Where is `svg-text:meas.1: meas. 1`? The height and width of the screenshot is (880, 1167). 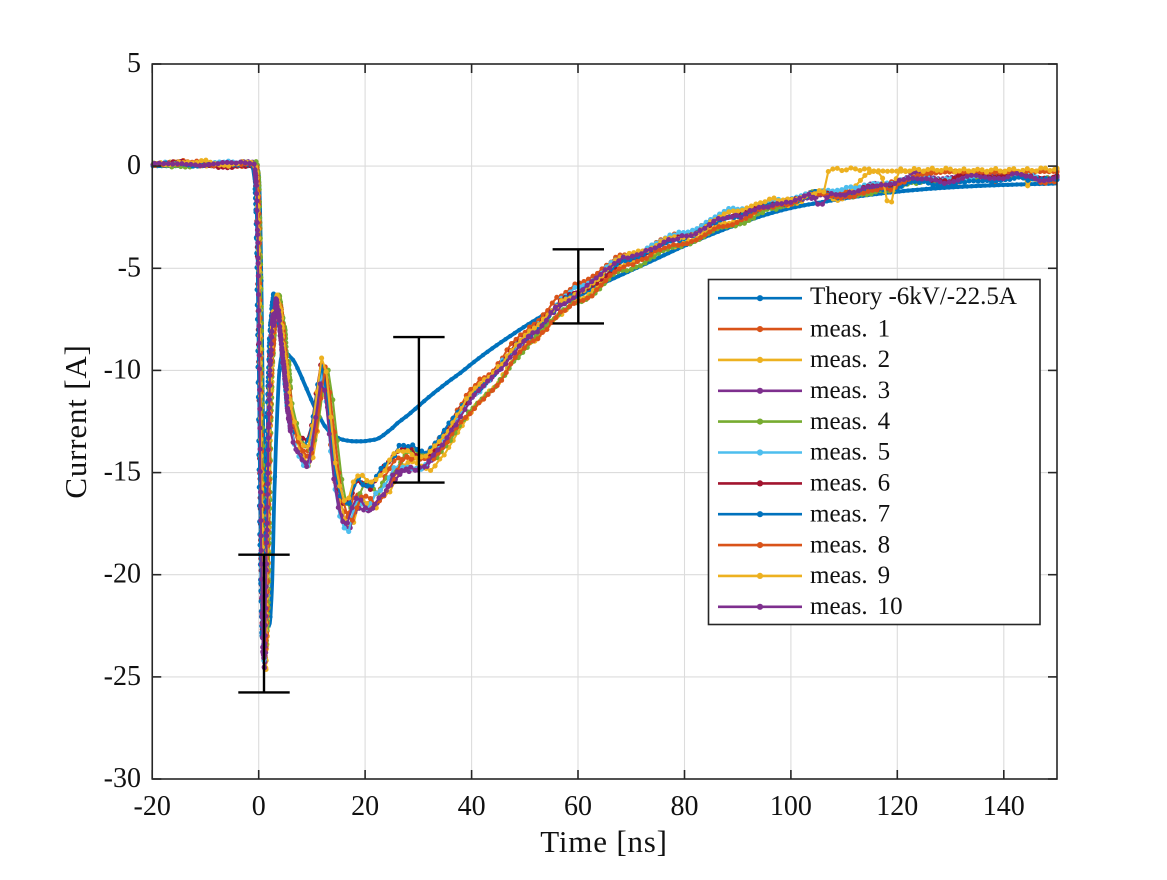 svg-text:meas.1: meas. 1 is located at coordinates (850, 328).